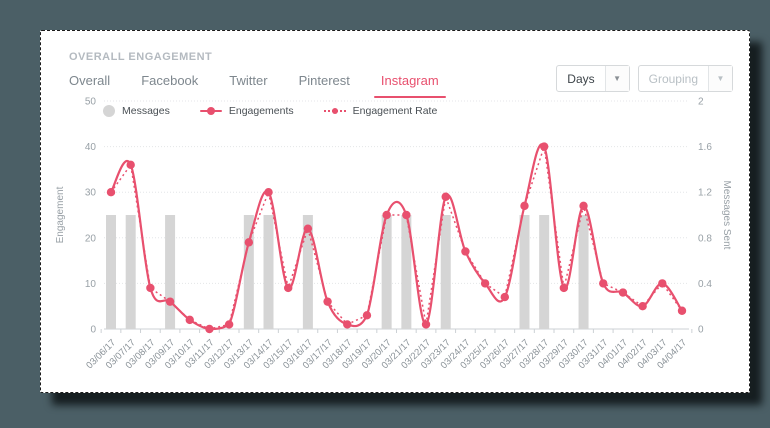 The image size is (770, 428). What do you see at coordinates (170, 80) in the screenshot?
I see `tab-facebook: Facebook` at bounding box center [170, 80].